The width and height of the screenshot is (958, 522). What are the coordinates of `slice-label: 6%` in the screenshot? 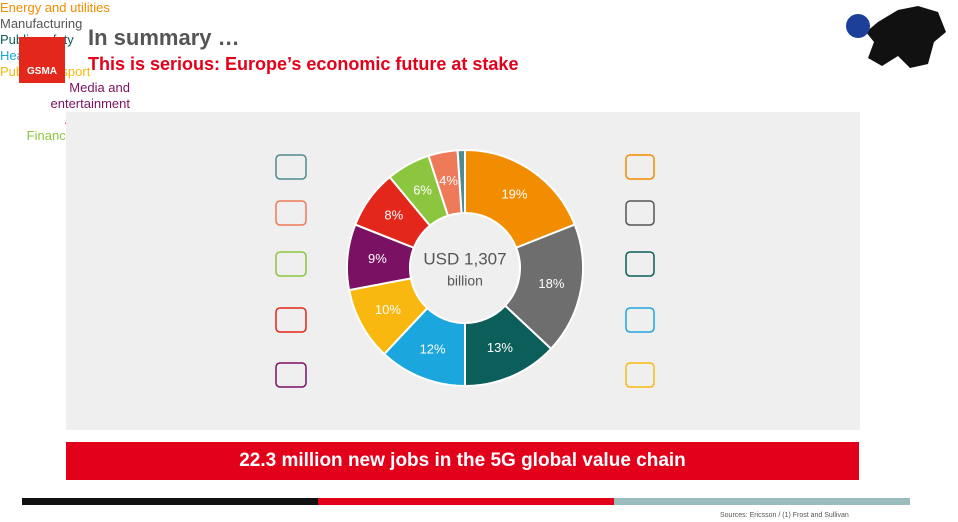 It's located at (422, 189).